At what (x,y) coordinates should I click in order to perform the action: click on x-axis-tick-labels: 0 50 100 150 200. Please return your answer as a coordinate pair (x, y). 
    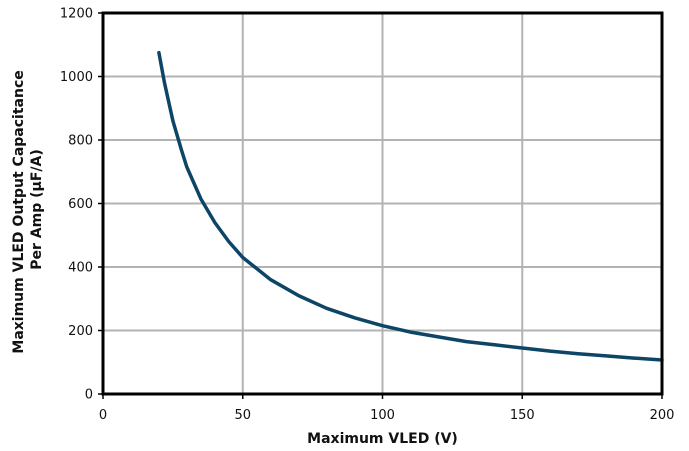
    Looking at the image, I should click on (387, 415).